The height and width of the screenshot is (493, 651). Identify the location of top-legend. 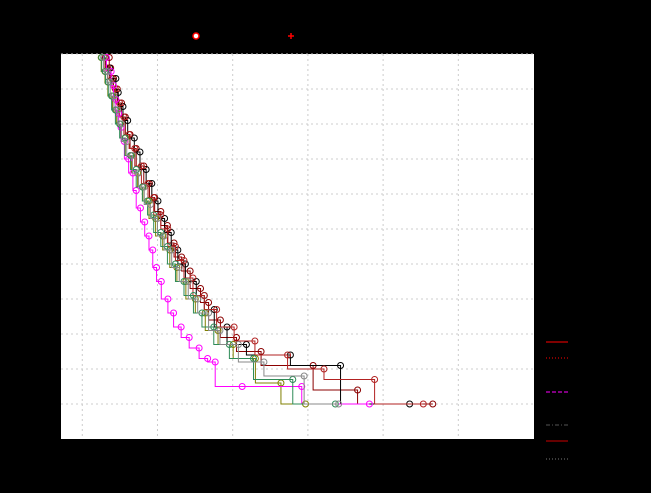
(243, 36).